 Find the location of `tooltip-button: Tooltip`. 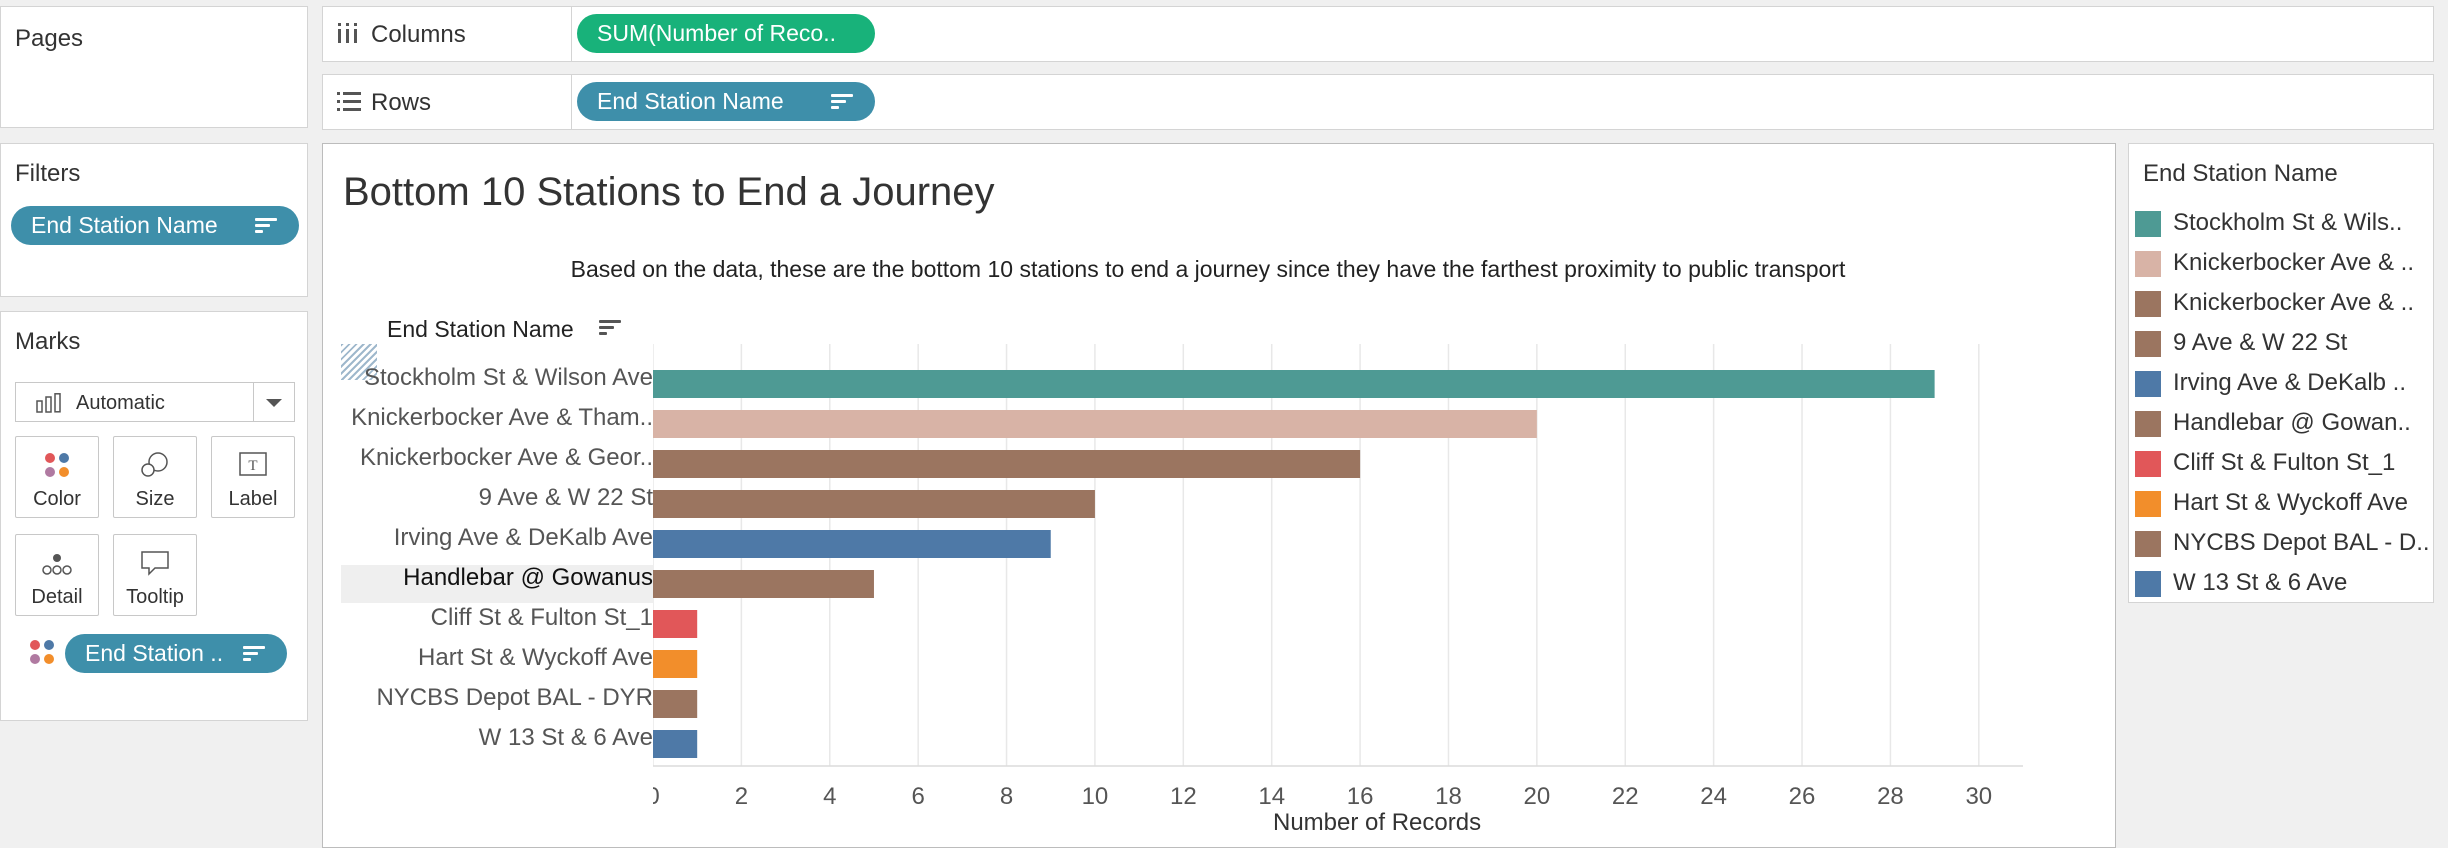

tooltip-button: Tooltip is located at coordinates (155, 575).